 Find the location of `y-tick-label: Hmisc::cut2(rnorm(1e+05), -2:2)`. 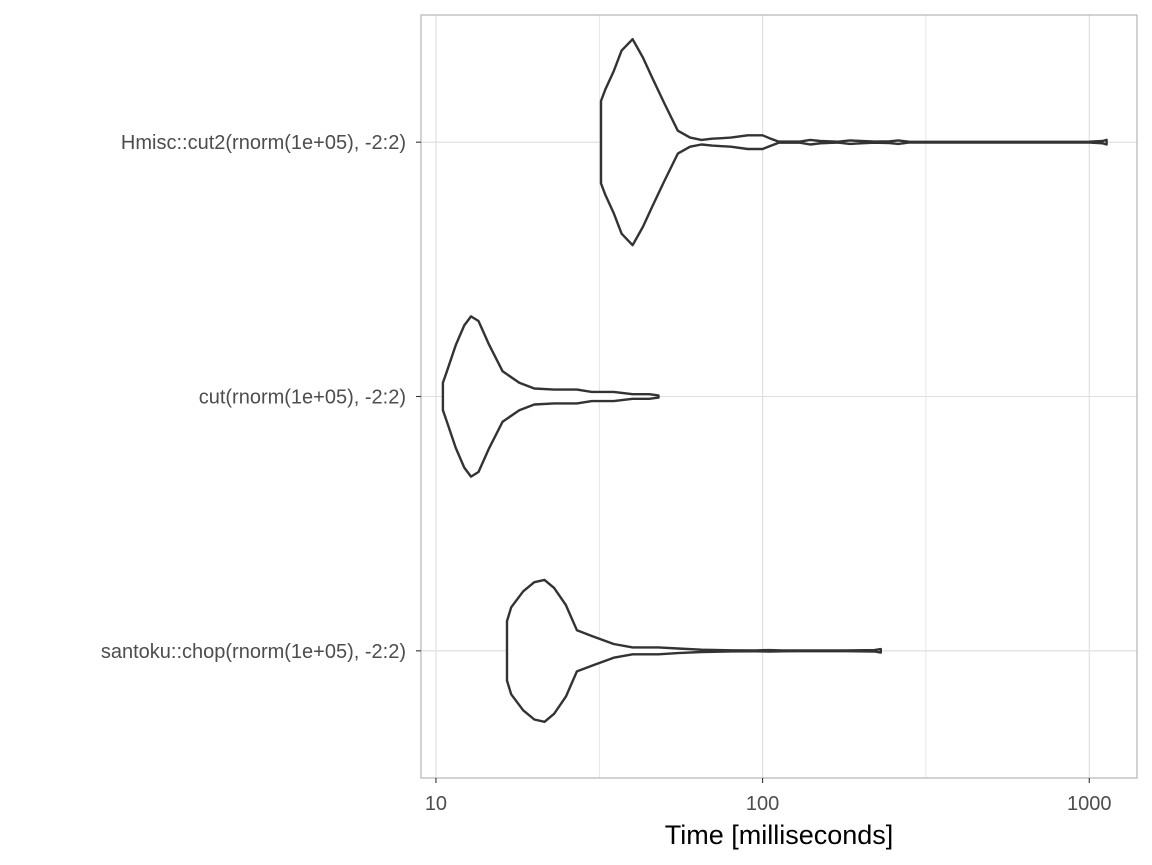

y-tick-label: Hmisc::cut2(rnorm(1e+05), -2:2) is located at coordinates (263, 143).